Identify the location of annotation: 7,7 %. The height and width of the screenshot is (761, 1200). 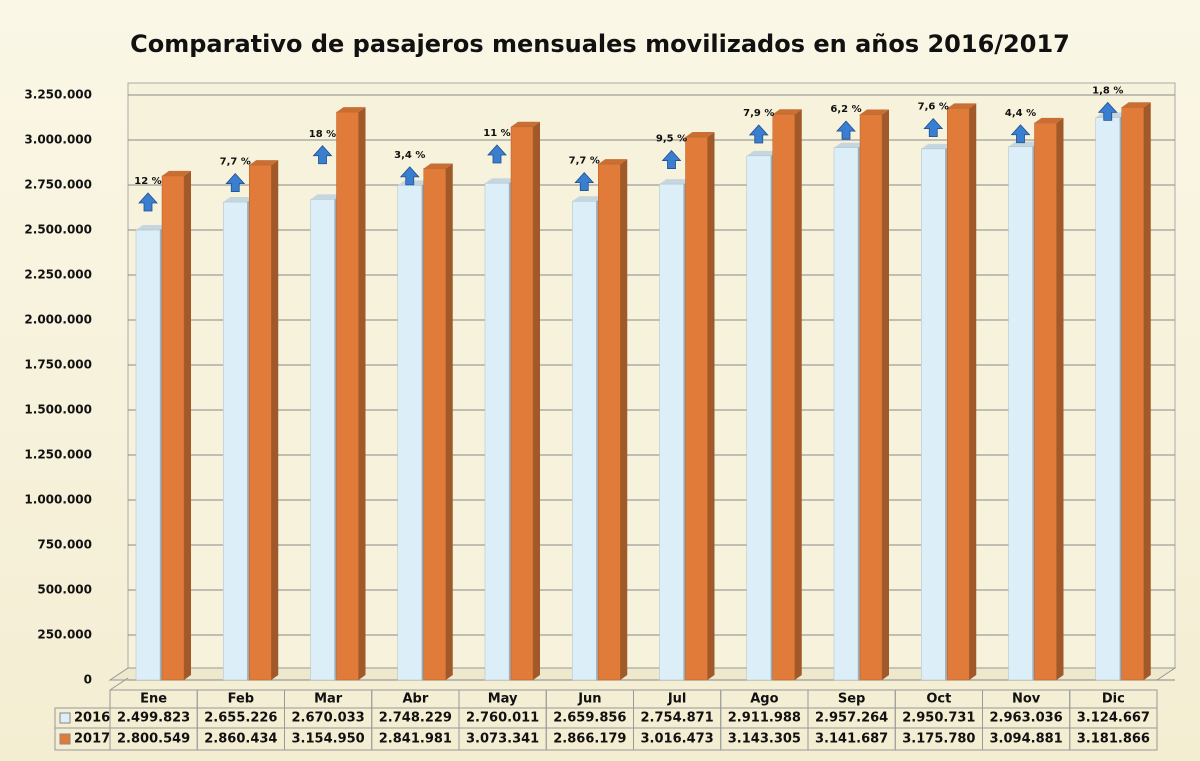
(584, 161).